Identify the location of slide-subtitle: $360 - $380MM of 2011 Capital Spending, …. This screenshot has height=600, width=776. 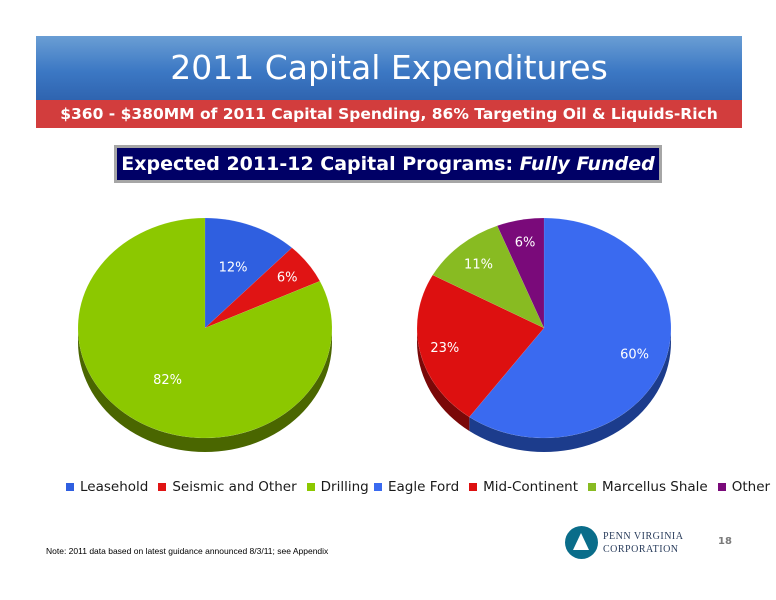
(389, 125).